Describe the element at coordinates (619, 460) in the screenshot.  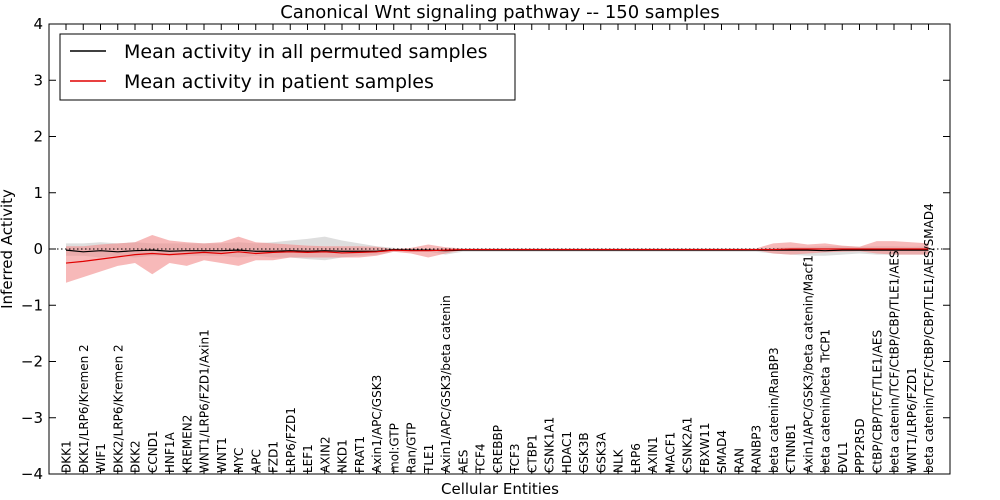
I see `x-tick-label: NLK` at that location.